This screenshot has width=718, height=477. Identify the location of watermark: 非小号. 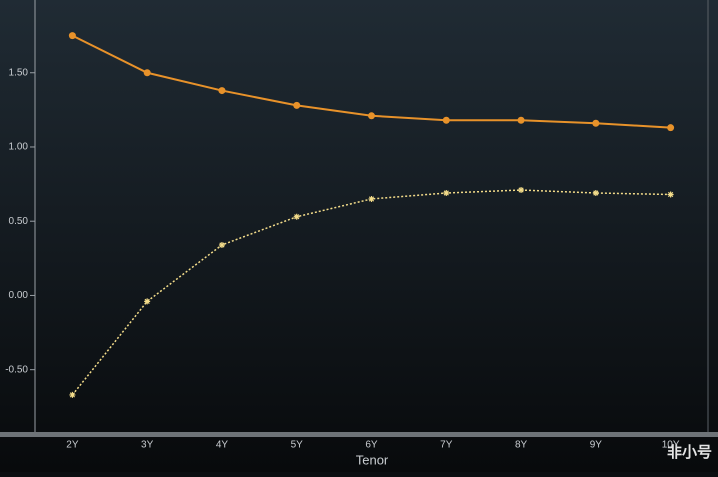
(689, 452).